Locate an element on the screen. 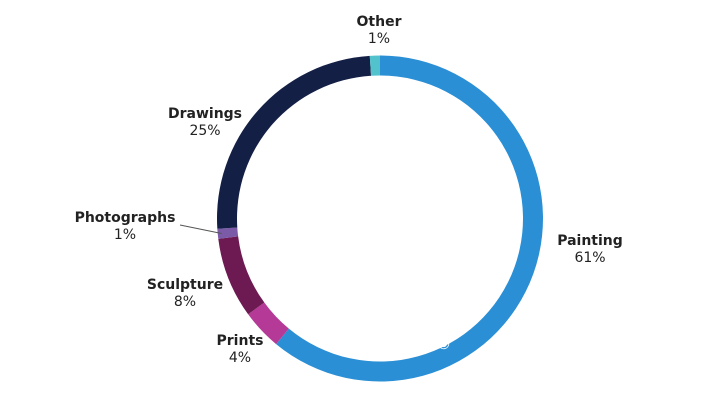  leader-line is located at coordinates (200, 229).